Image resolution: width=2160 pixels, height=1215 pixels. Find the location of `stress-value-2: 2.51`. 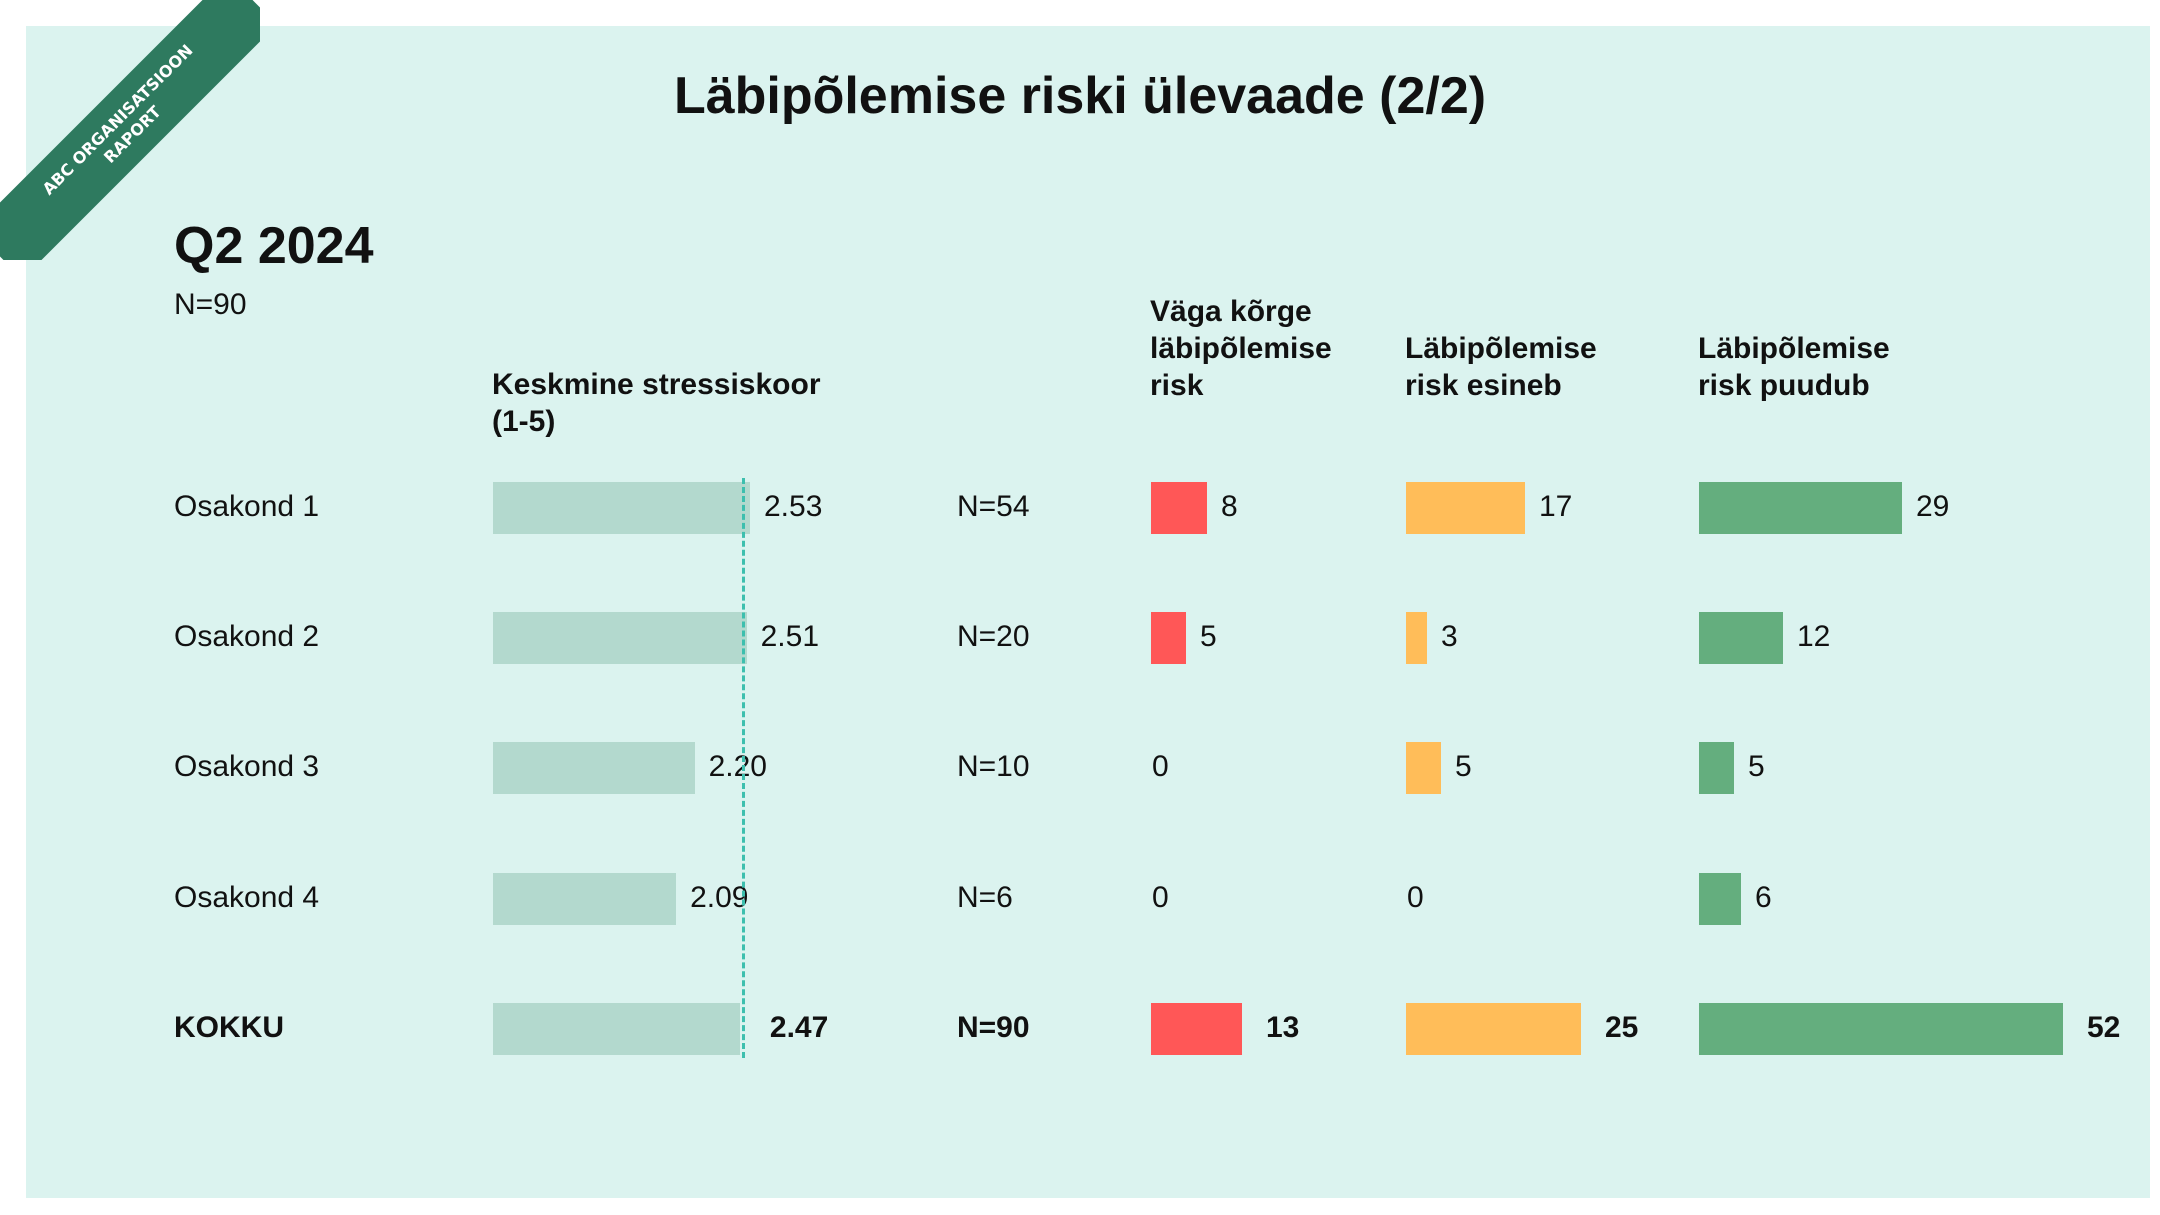

stress-value-2: 2.51 is located at coordinates (790, 637).